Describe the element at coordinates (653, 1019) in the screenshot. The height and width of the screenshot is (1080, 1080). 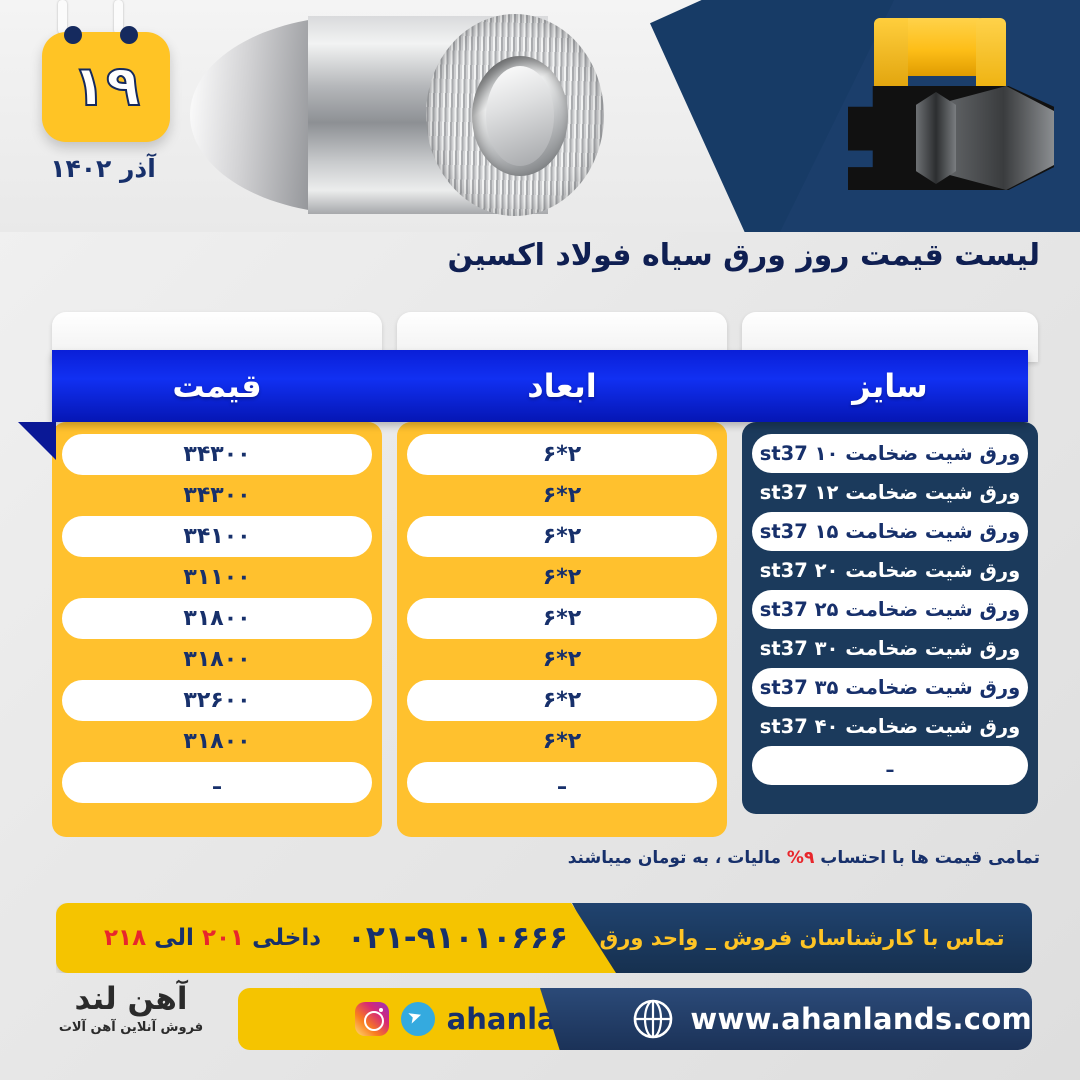
I see `globe-icon` at that location.